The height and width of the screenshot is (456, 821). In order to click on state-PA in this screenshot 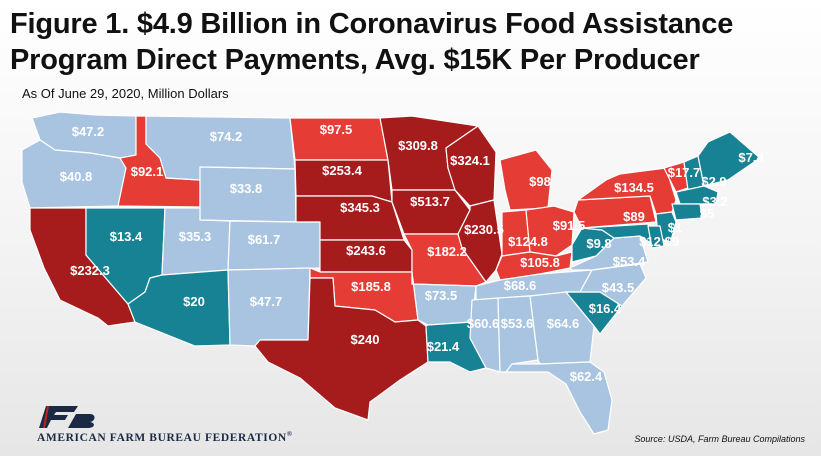, I will do `click(615, 212)`.